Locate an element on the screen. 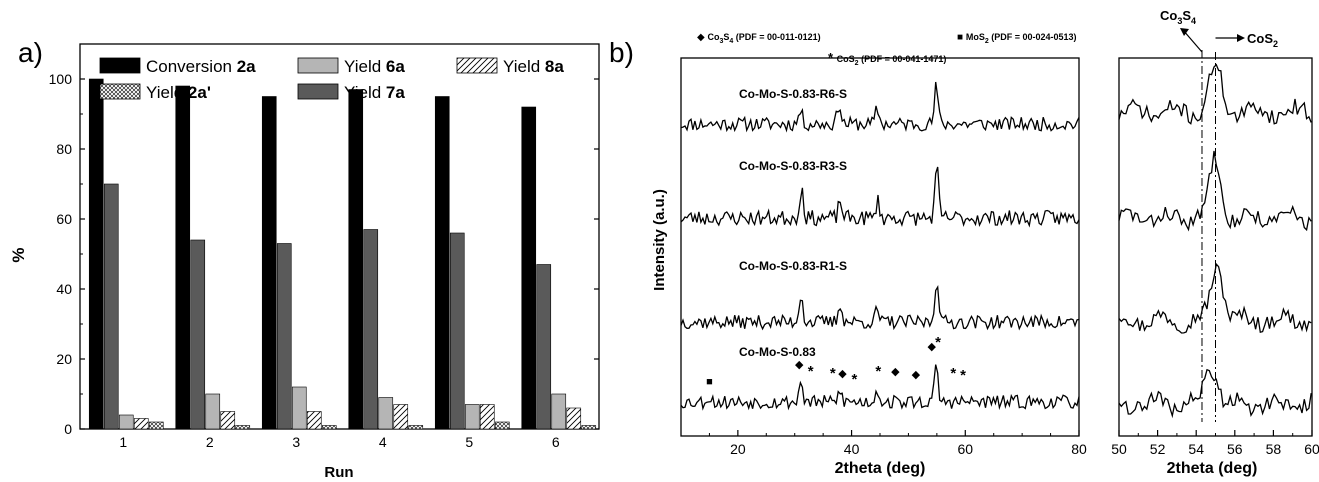 The width and height of the screenshot is (1319, 482). legend-label: Yield 2a' is located at coordinates (178, 92).